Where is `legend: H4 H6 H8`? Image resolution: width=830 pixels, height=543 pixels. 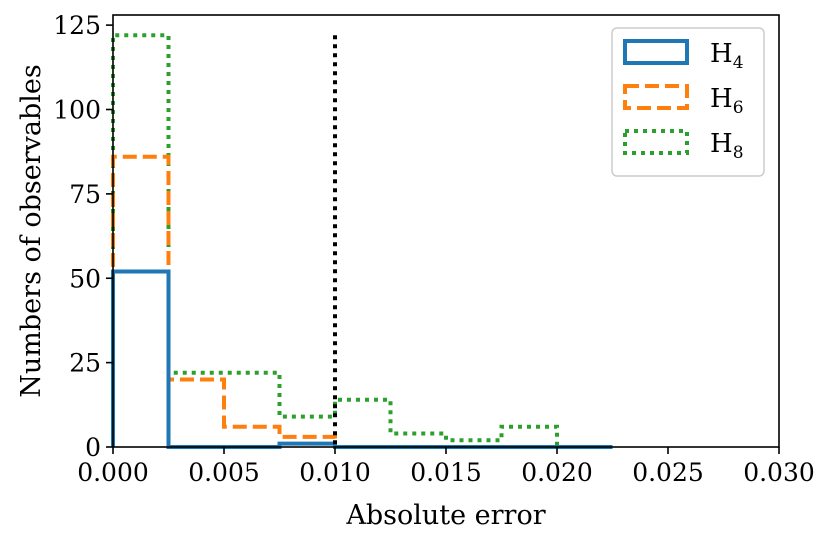
legend: H4 H6 H8 is located at coordinates (688, 102).